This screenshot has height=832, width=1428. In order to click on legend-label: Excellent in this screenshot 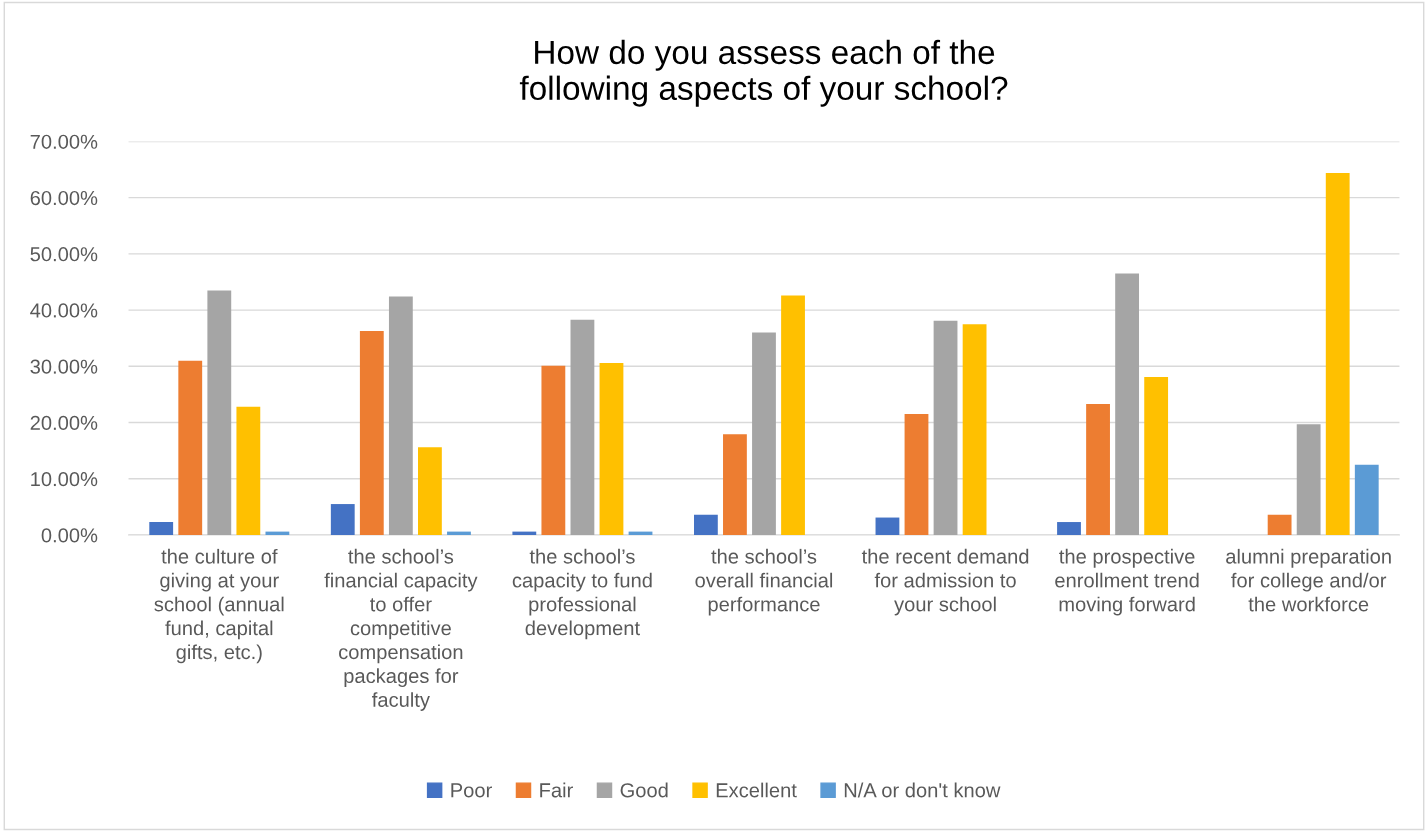, I will do `click(756, 790)`.